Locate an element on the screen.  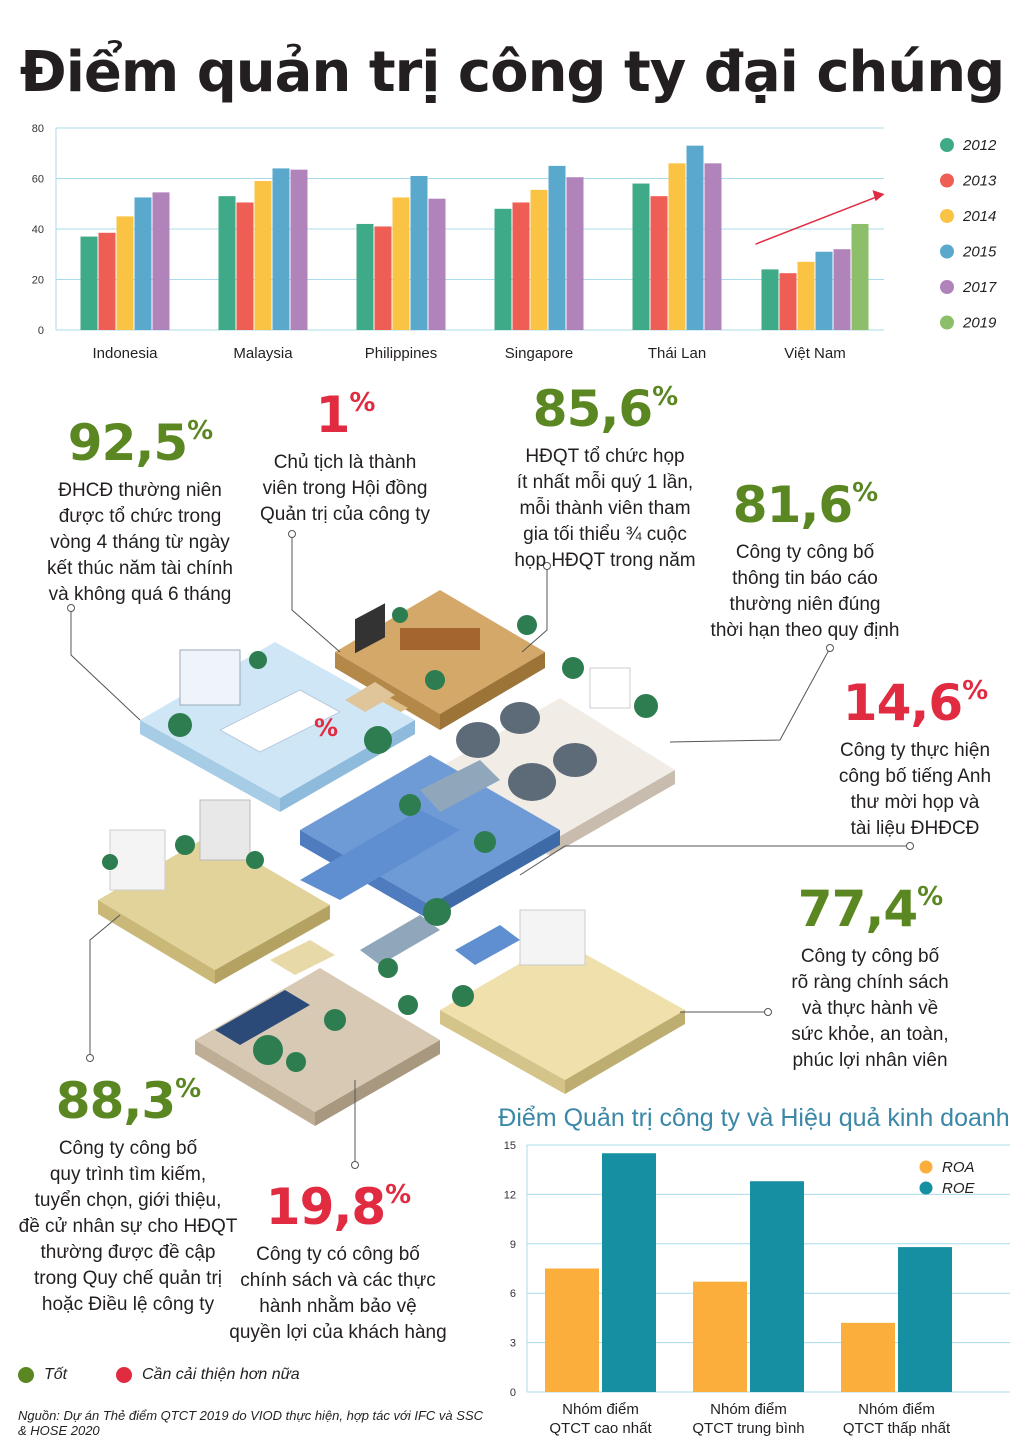
illustration-badge: % is located at coordinates (326, 728).